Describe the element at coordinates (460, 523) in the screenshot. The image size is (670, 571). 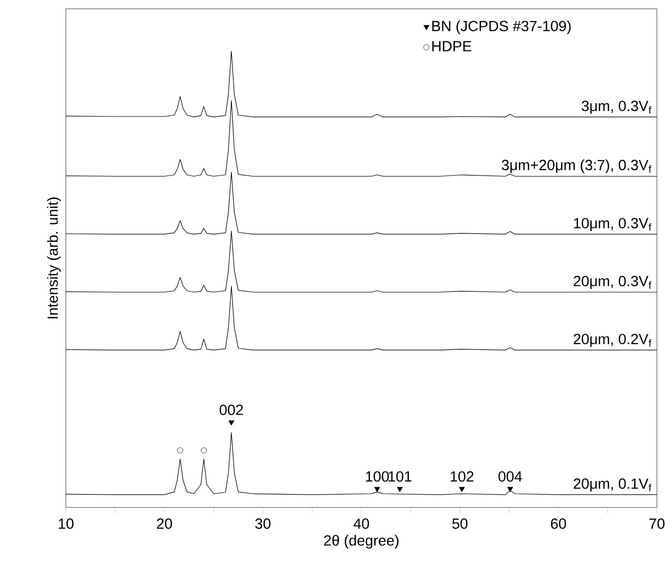
I see `x-tick-label: 50` at that location.